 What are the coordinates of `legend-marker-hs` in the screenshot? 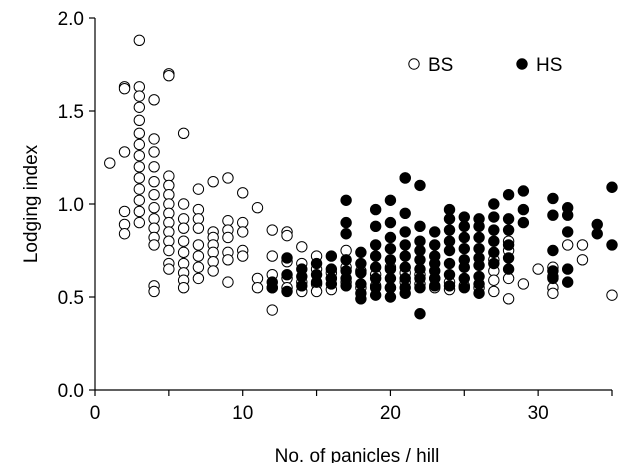 It's located at (522, 64).